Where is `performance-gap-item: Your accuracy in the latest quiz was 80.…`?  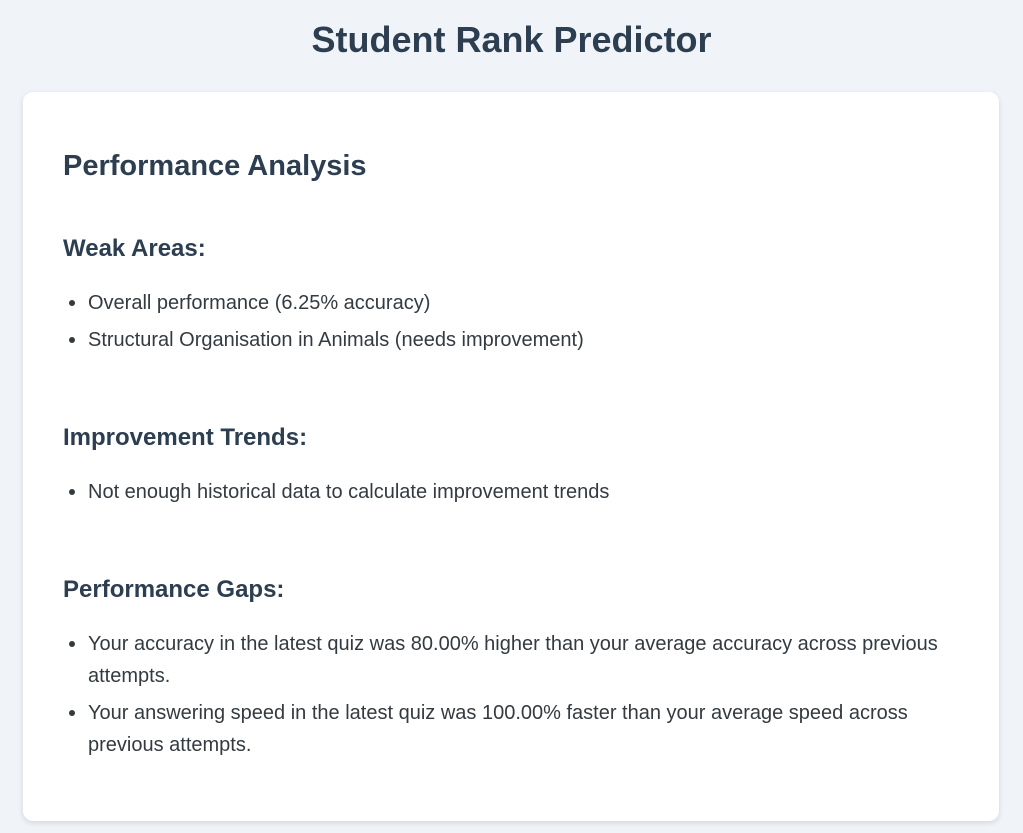
performance-gap-item: Your accuracy in the latest quiz was 80.… is located at coordinates (518, 660).